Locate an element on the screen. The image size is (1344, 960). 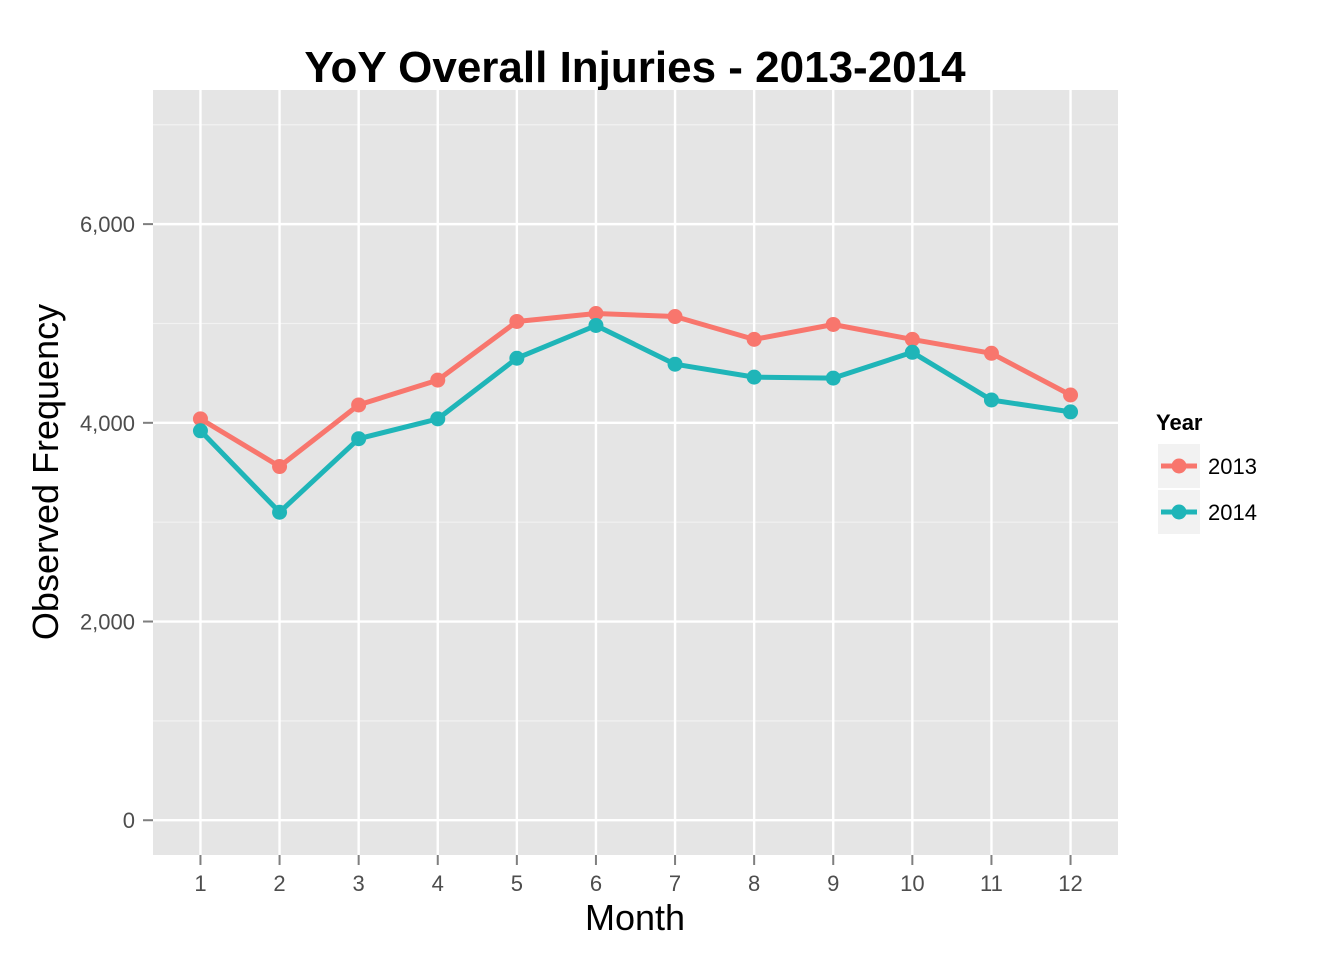
y-tick-label: 2,000 is located at coordinates (107, 622).